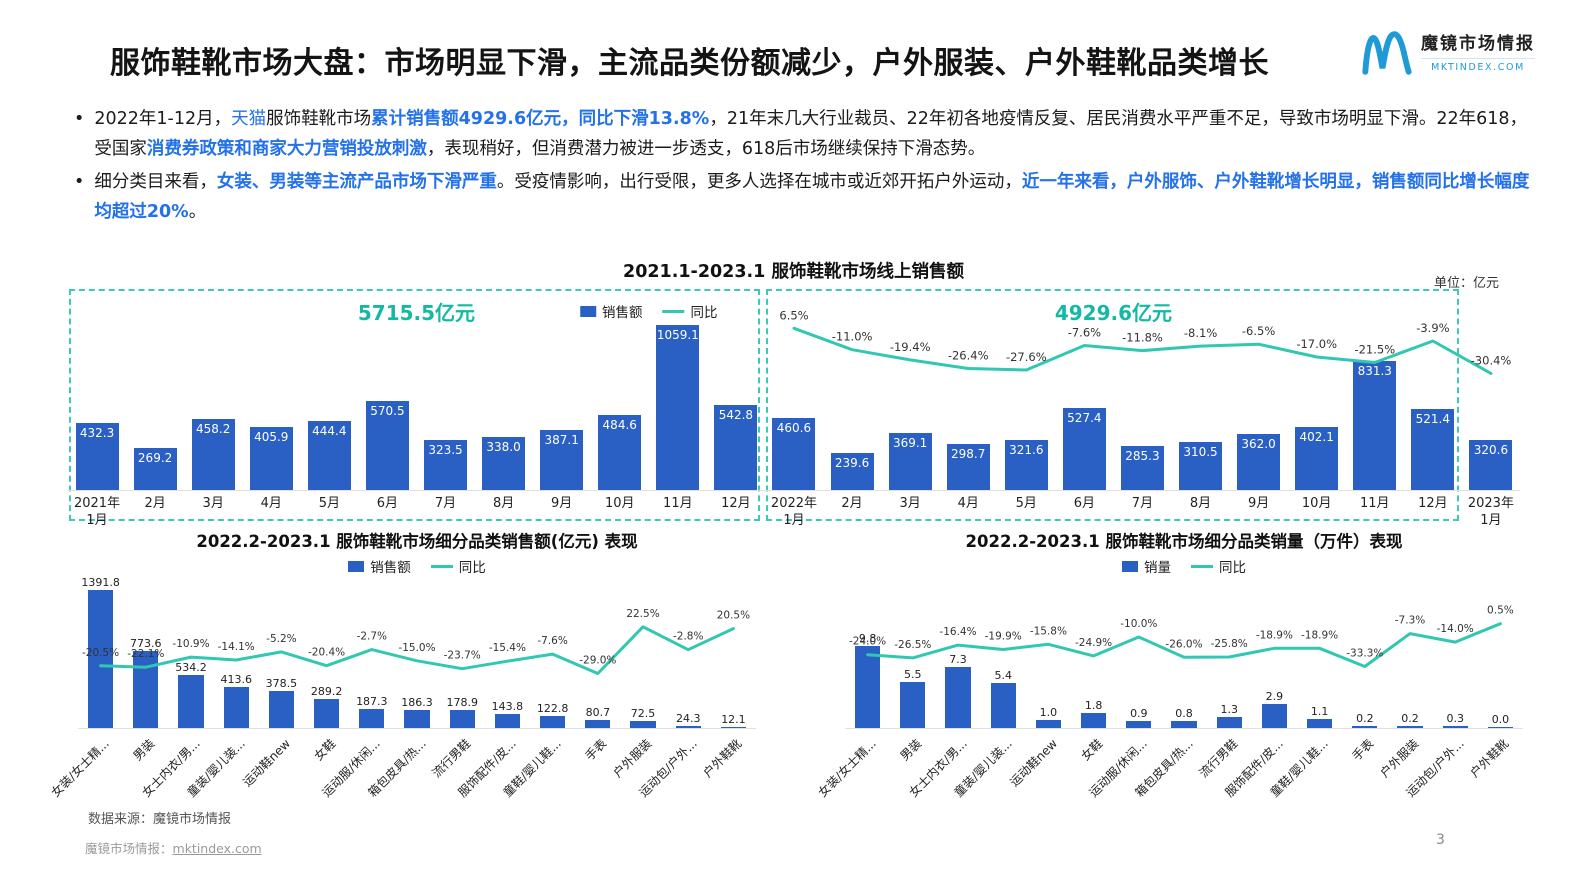 This screenshot has height=892, width=1587. Describe the element at coordinates (1084, 417) in the screenshot. I see `bar-value-label: 527.4` at that location.